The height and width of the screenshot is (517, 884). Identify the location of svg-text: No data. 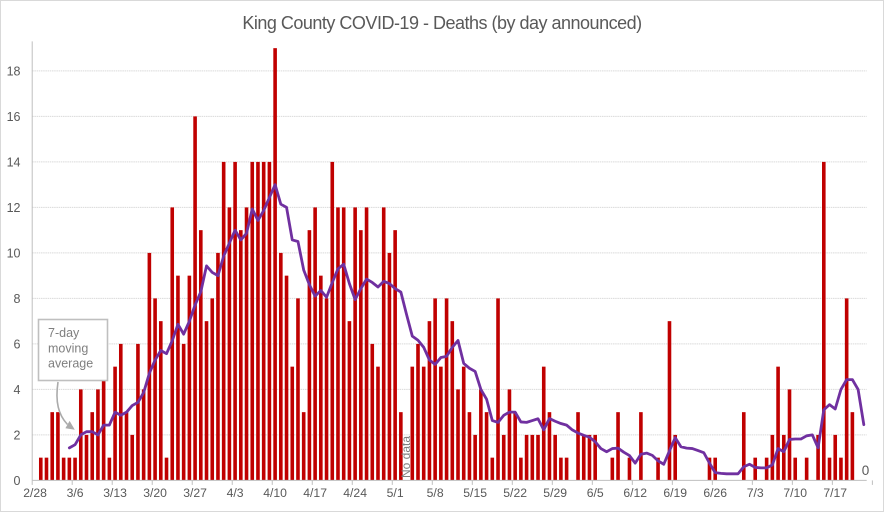
(406, 457).